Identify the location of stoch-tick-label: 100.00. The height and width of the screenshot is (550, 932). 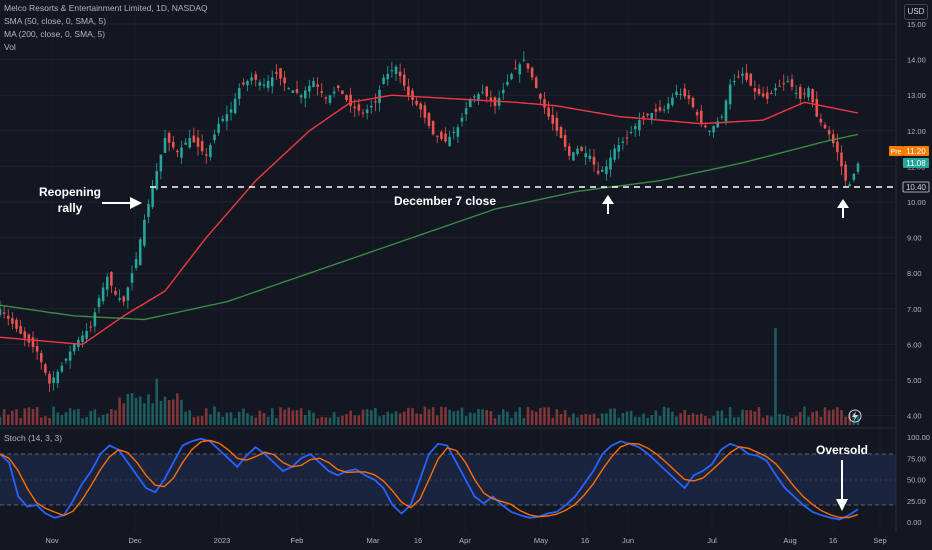
(918, 437).